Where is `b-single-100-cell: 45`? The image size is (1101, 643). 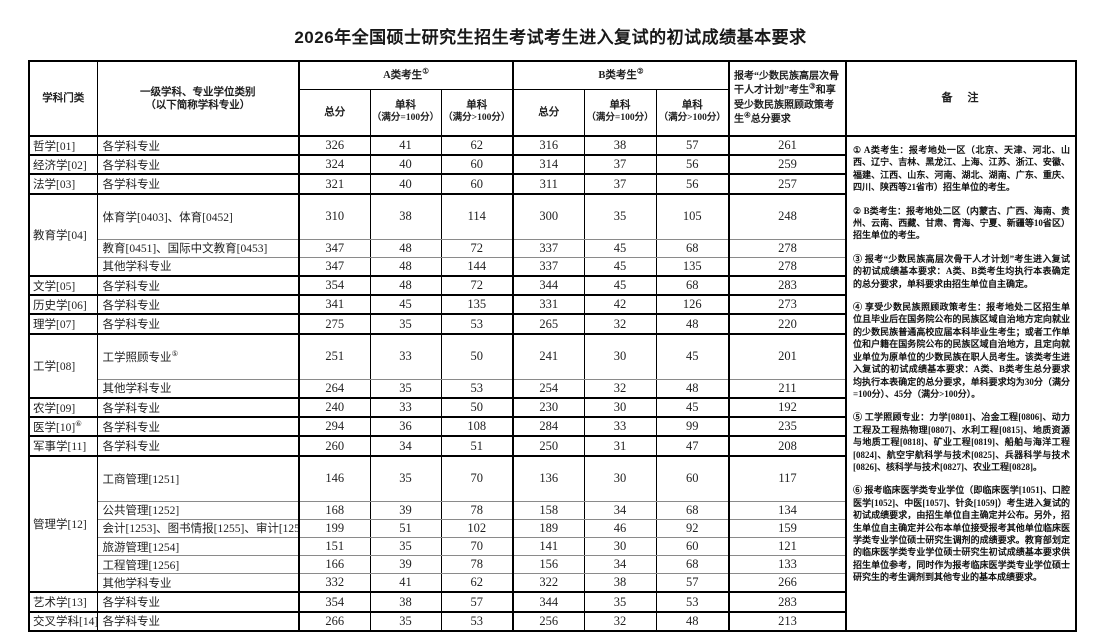
b-single-100-cell: 45 is located at coordinates (620, 248).